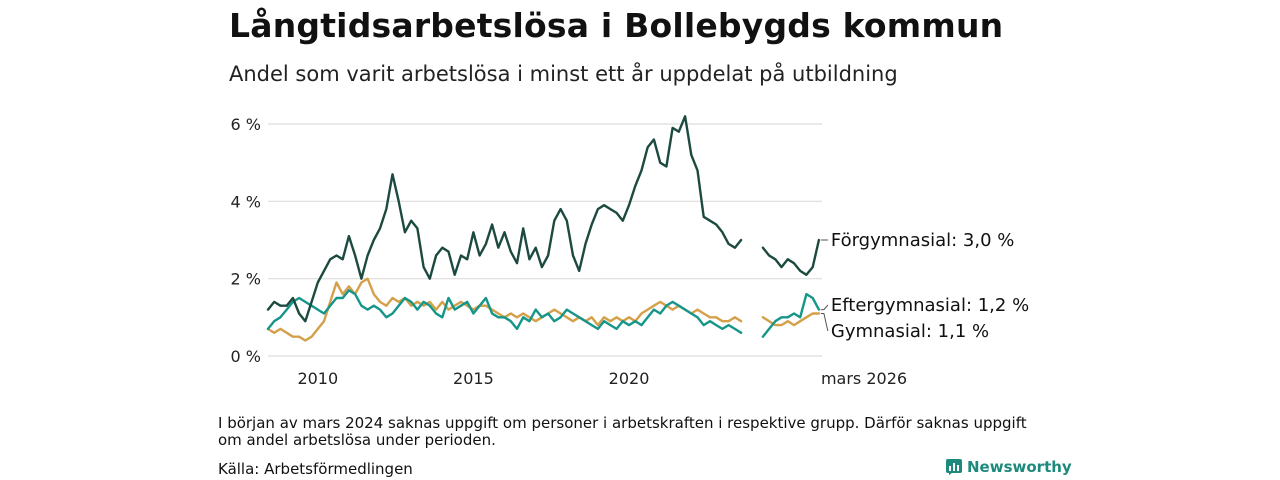 The image size is (1280, 480). What do you see at coordinates (864, 378) in the screenshot?
I see `x-tick-label: mars 2026` at bounding box center [864, 378].